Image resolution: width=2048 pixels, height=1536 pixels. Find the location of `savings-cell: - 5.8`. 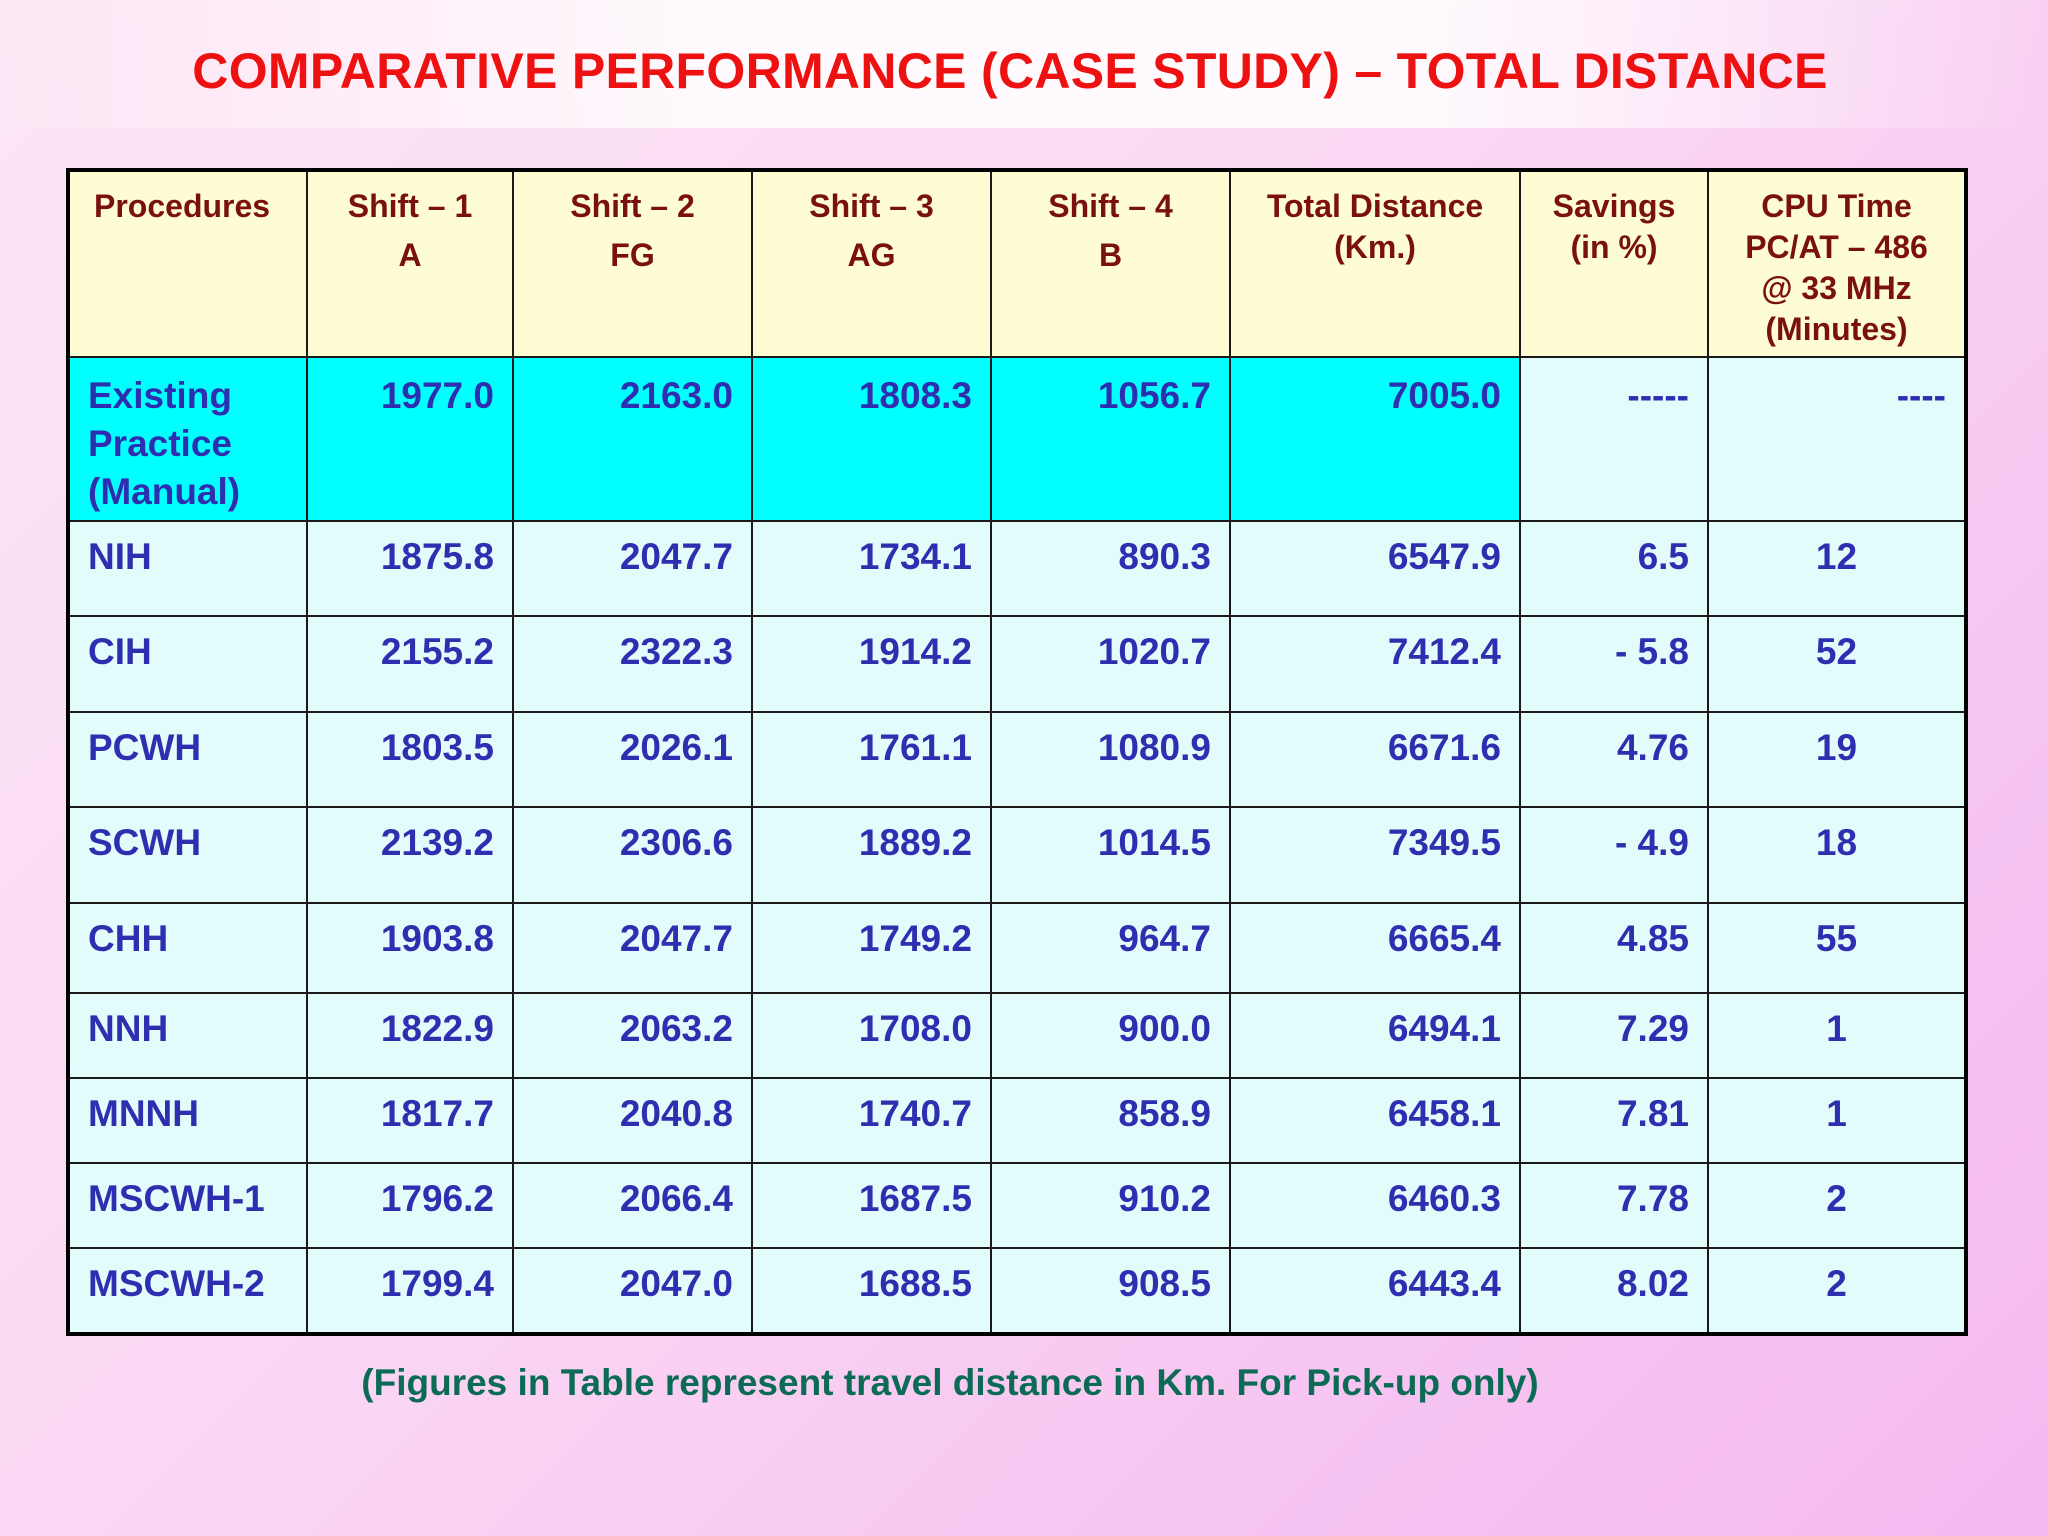

savings-cell: - 5.8 is located at coordinates (1614, 664).